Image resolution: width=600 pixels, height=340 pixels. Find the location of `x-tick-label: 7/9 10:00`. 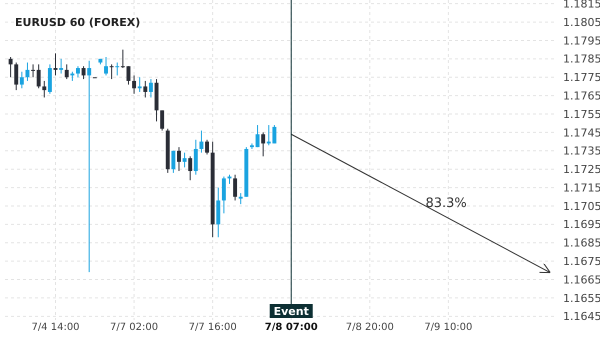

x-tick-label: 7/9 10:00 is located at coordinates (448, 327).